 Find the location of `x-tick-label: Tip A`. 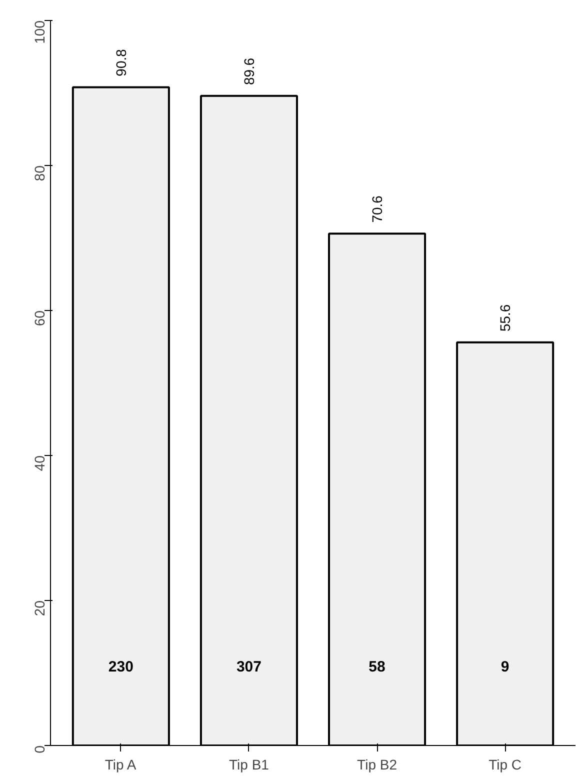

x-tick-label: Tip A is located at coordinates (120, 764).